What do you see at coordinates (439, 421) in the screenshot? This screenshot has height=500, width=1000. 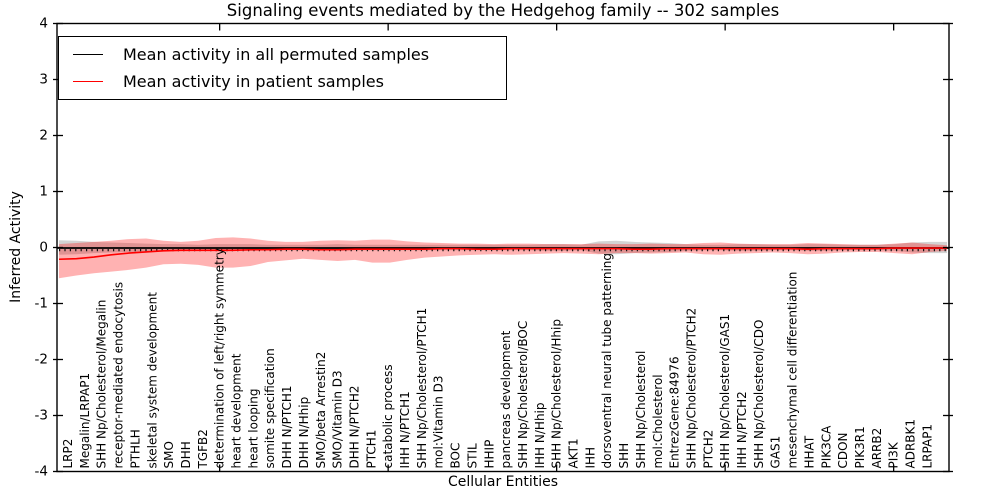 I see `x-category-label: mol:Vitamin D3` at bounding box center [439, 421].